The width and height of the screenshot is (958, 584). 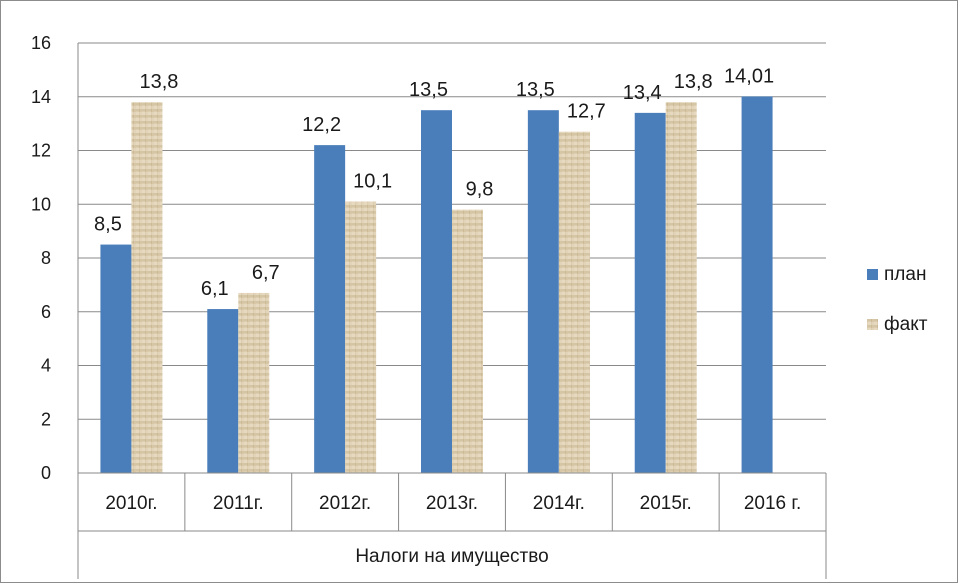 I want to click on legend-label-fact: факт, so click(x=906, y=324).